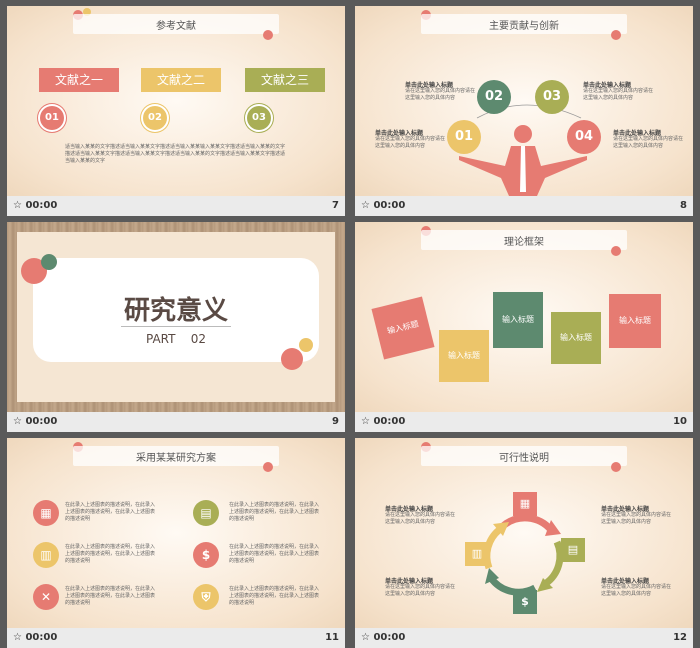 Image resolution: width=700 pixels, height=648 pixels. What do you see at coordinates (79, 80) in the screenshot?
I see `ref-box-1: 文献之一` at bounding box center [79, 80].